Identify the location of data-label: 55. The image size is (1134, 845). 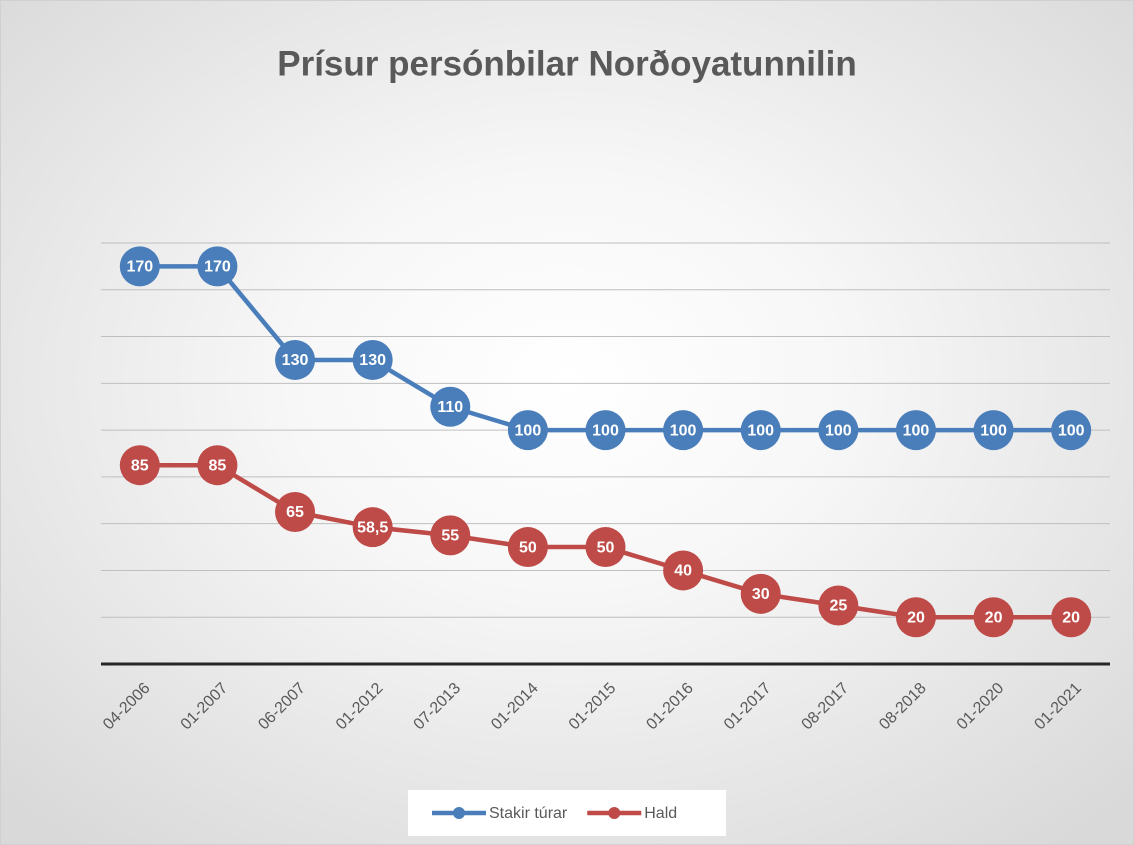
(450, 536).